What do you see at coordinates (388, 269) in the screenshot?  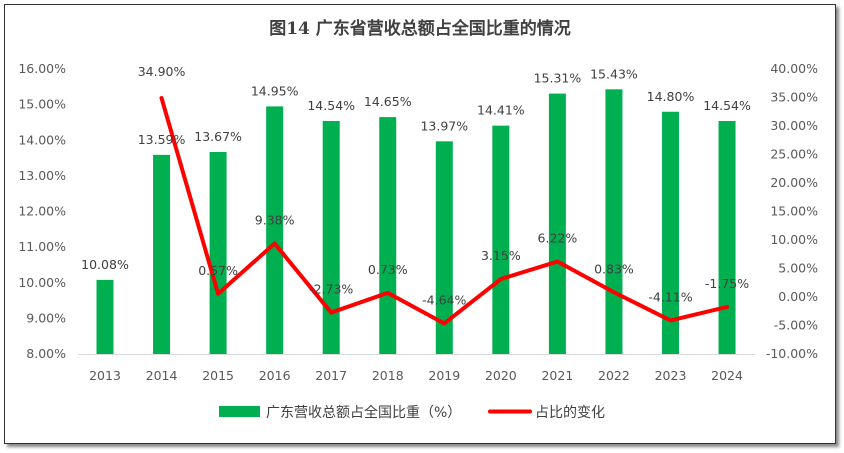 I see `line-data-label: 0.73%` at bounding box center [388, 269].